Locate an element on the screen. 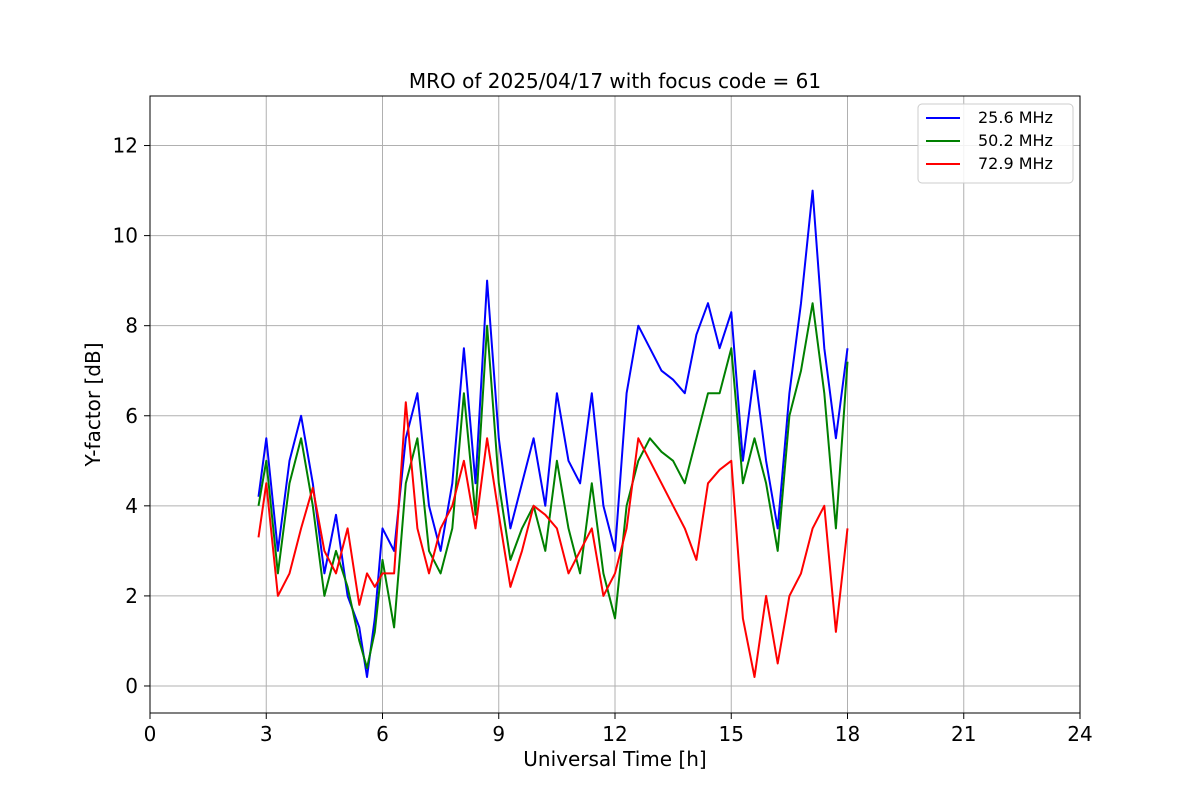 Image resolution: width=1200 pixels, height=800 pixels. legend-label-25-6-mhz: 25.6 MHz is located at coordinates (1015, 117).